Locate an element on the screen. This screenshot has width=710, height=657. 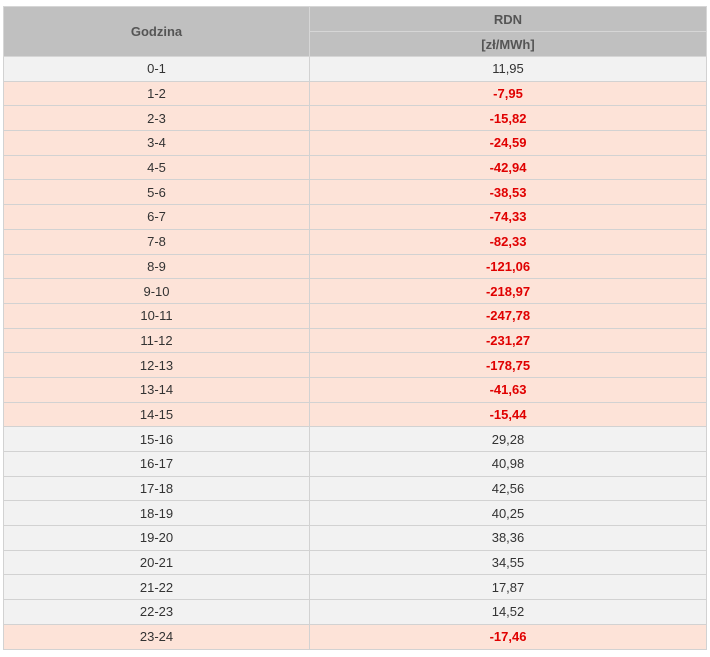
column-header-hour: Godzina is located at coordinates (156, 31).